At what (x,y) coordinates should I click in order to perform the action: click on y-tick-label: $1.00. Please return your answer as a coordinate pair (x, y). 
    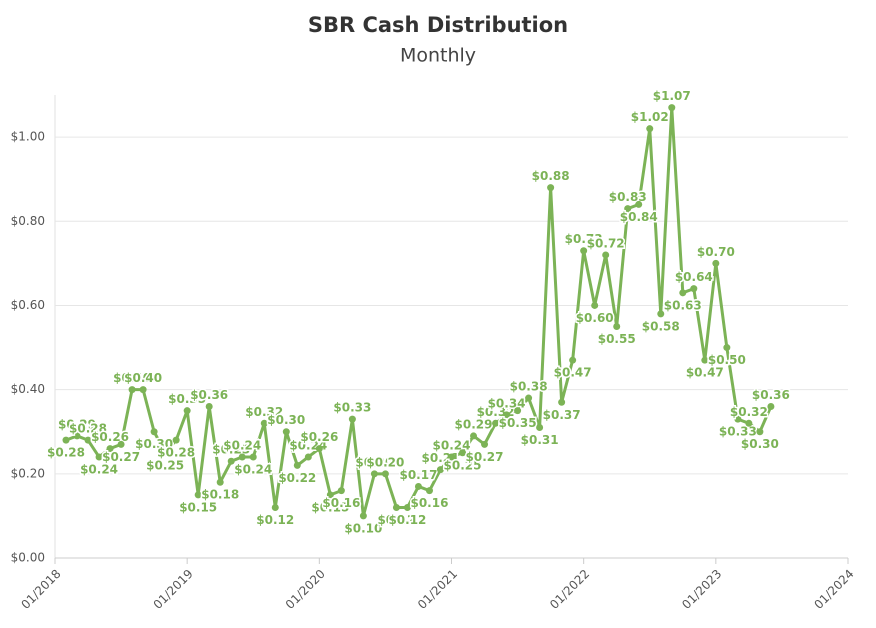
    Looking at the image, I should click on (28, 137).